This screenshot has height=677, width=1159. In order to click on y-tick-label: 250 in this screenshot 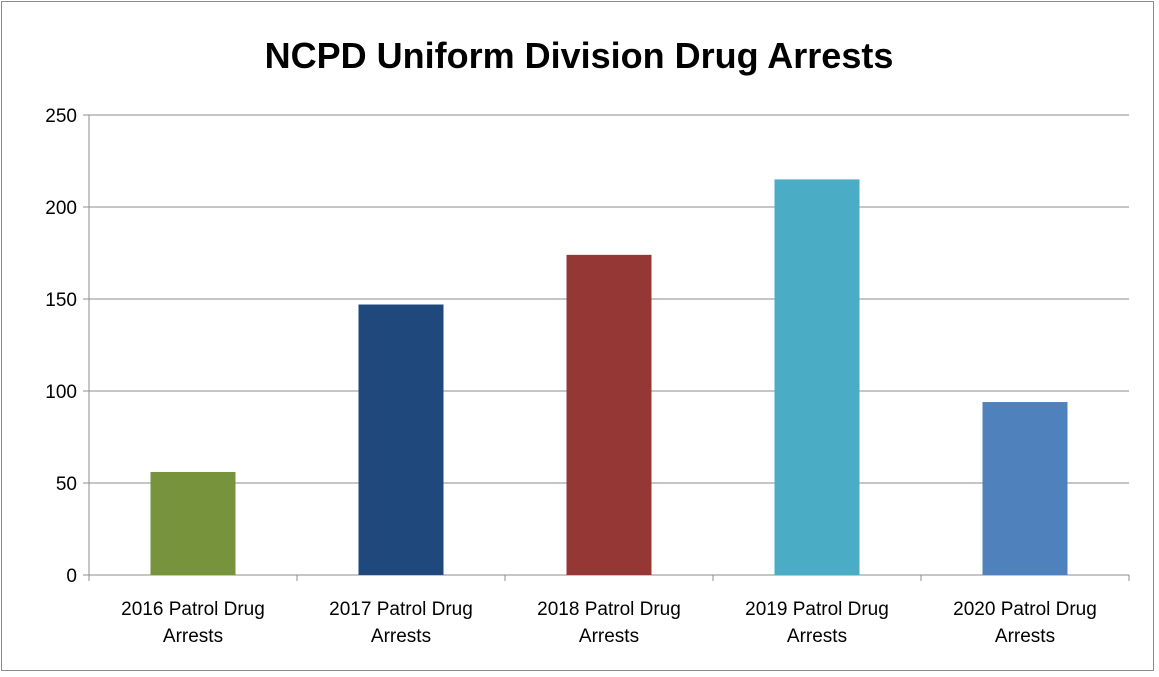, I will do `click(61, 116)`.